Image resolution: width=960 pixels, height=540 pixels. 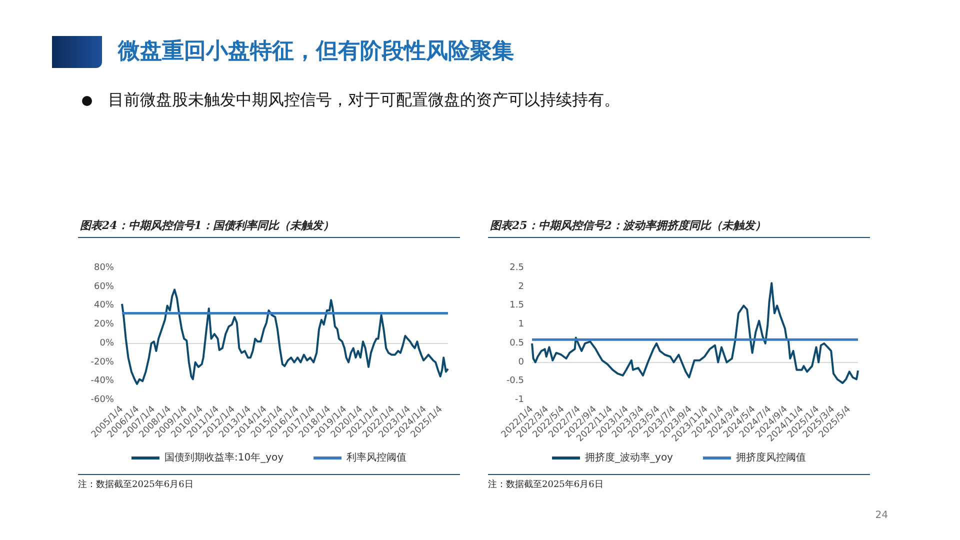 I want to click on y-tick-label: 0.5, so click(x=517, y=343).